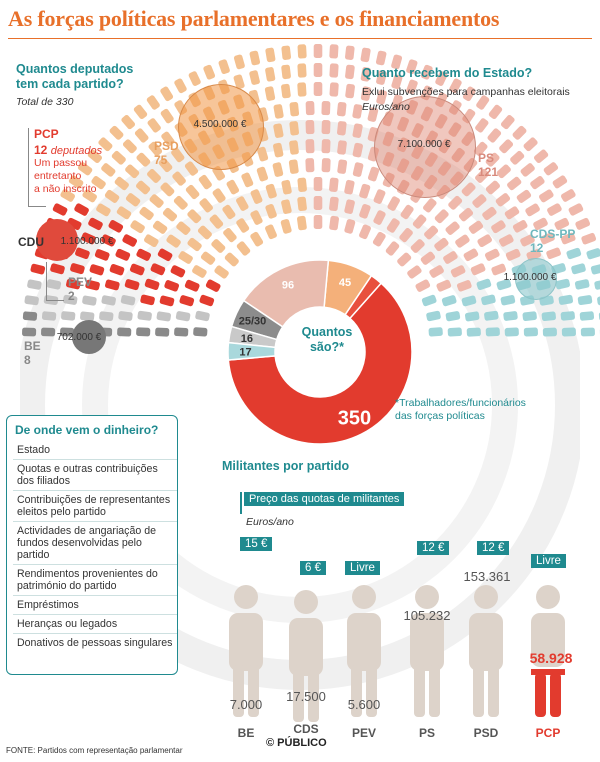  What do you see at coordinates (95, 643) in the screenshot?
I see `money-source-item: Donativos de pessoas singulares` at bounding box center [95, 643].